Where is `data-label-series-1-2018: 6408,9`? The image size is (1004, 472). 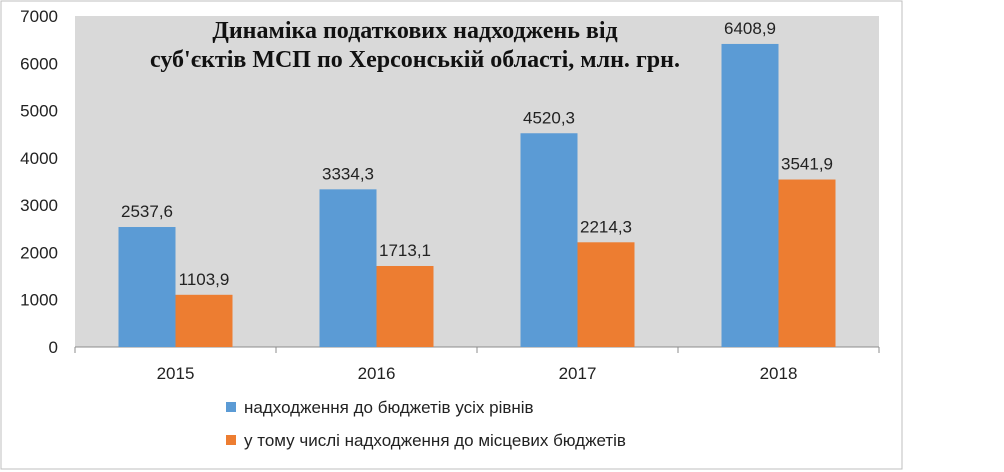 data-label-series-1-2018: 6408,9 is located at coordinates (750, 28).